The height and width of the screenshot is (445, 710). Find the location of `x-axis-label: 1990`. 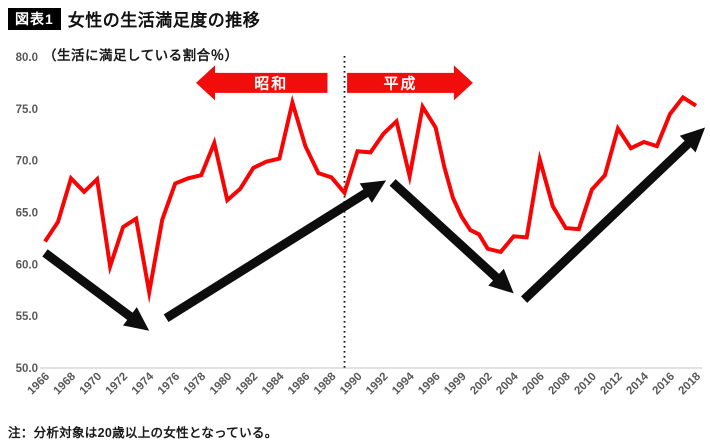

x-axis-label: 1990 is located at coordinates (351, 384).